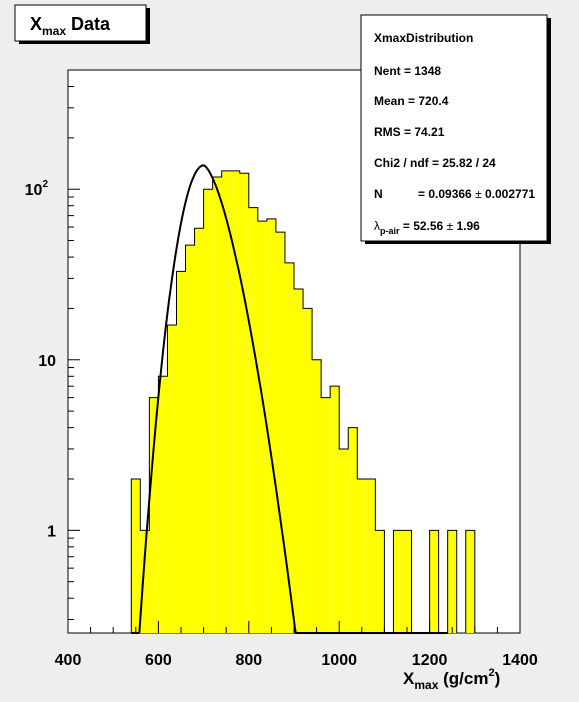 This screenshot has height=702, width=579. I want to click on stats-entries: Nent = 1348, so click(407, 71).